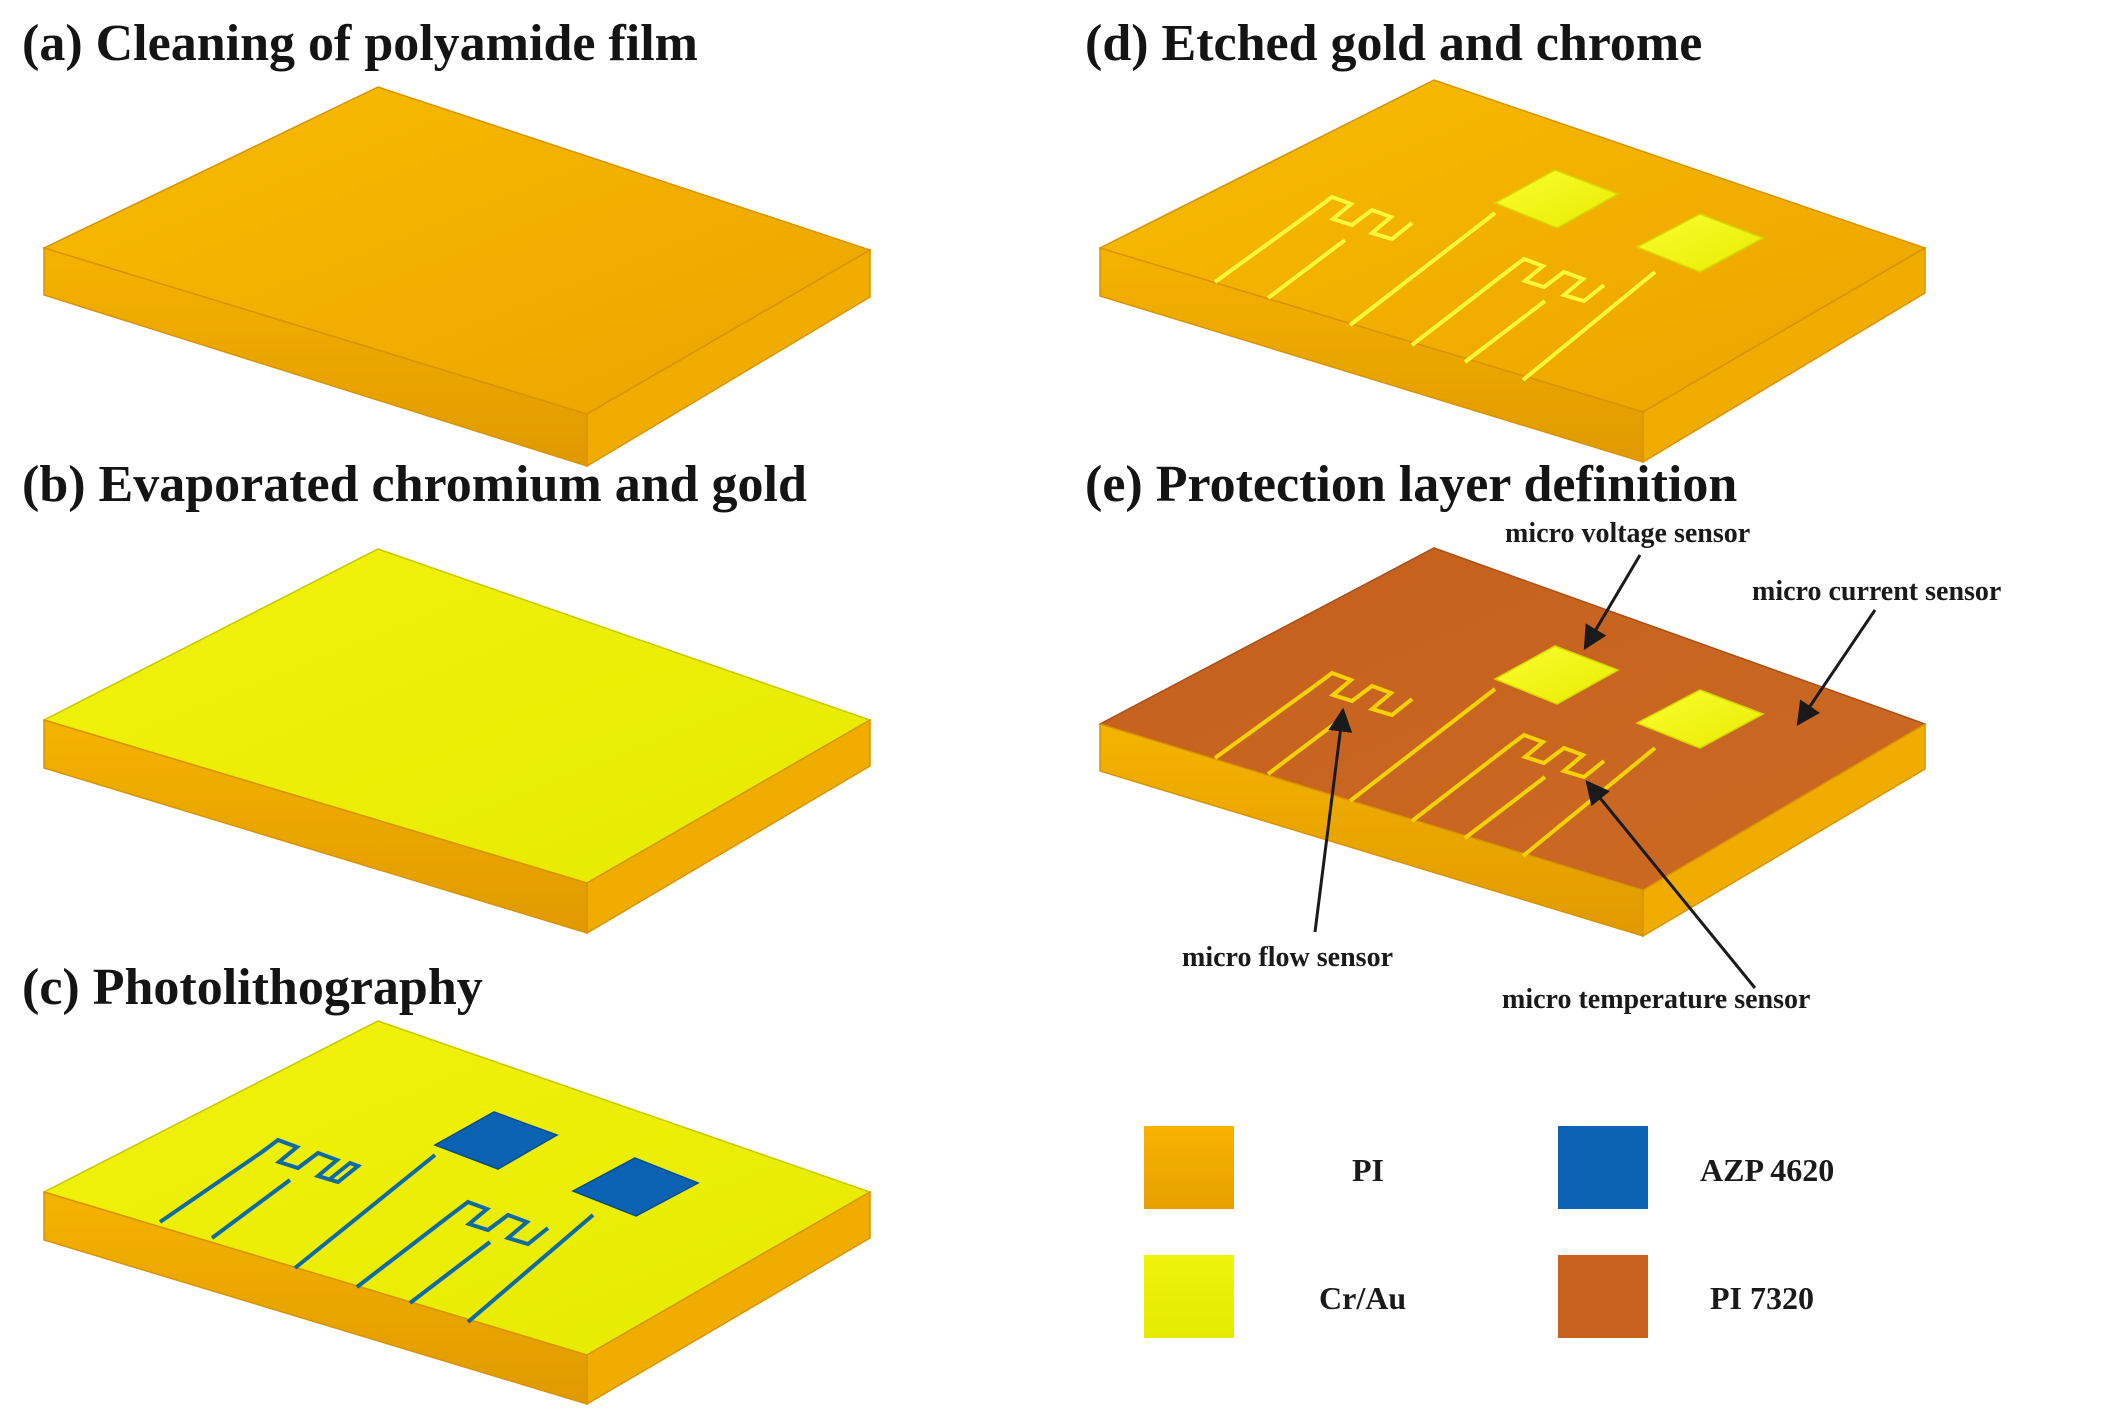  Describe the element at coordinates (1556, 756) in the screenshot. I see `panel-e-serpentine-middle` at that location.